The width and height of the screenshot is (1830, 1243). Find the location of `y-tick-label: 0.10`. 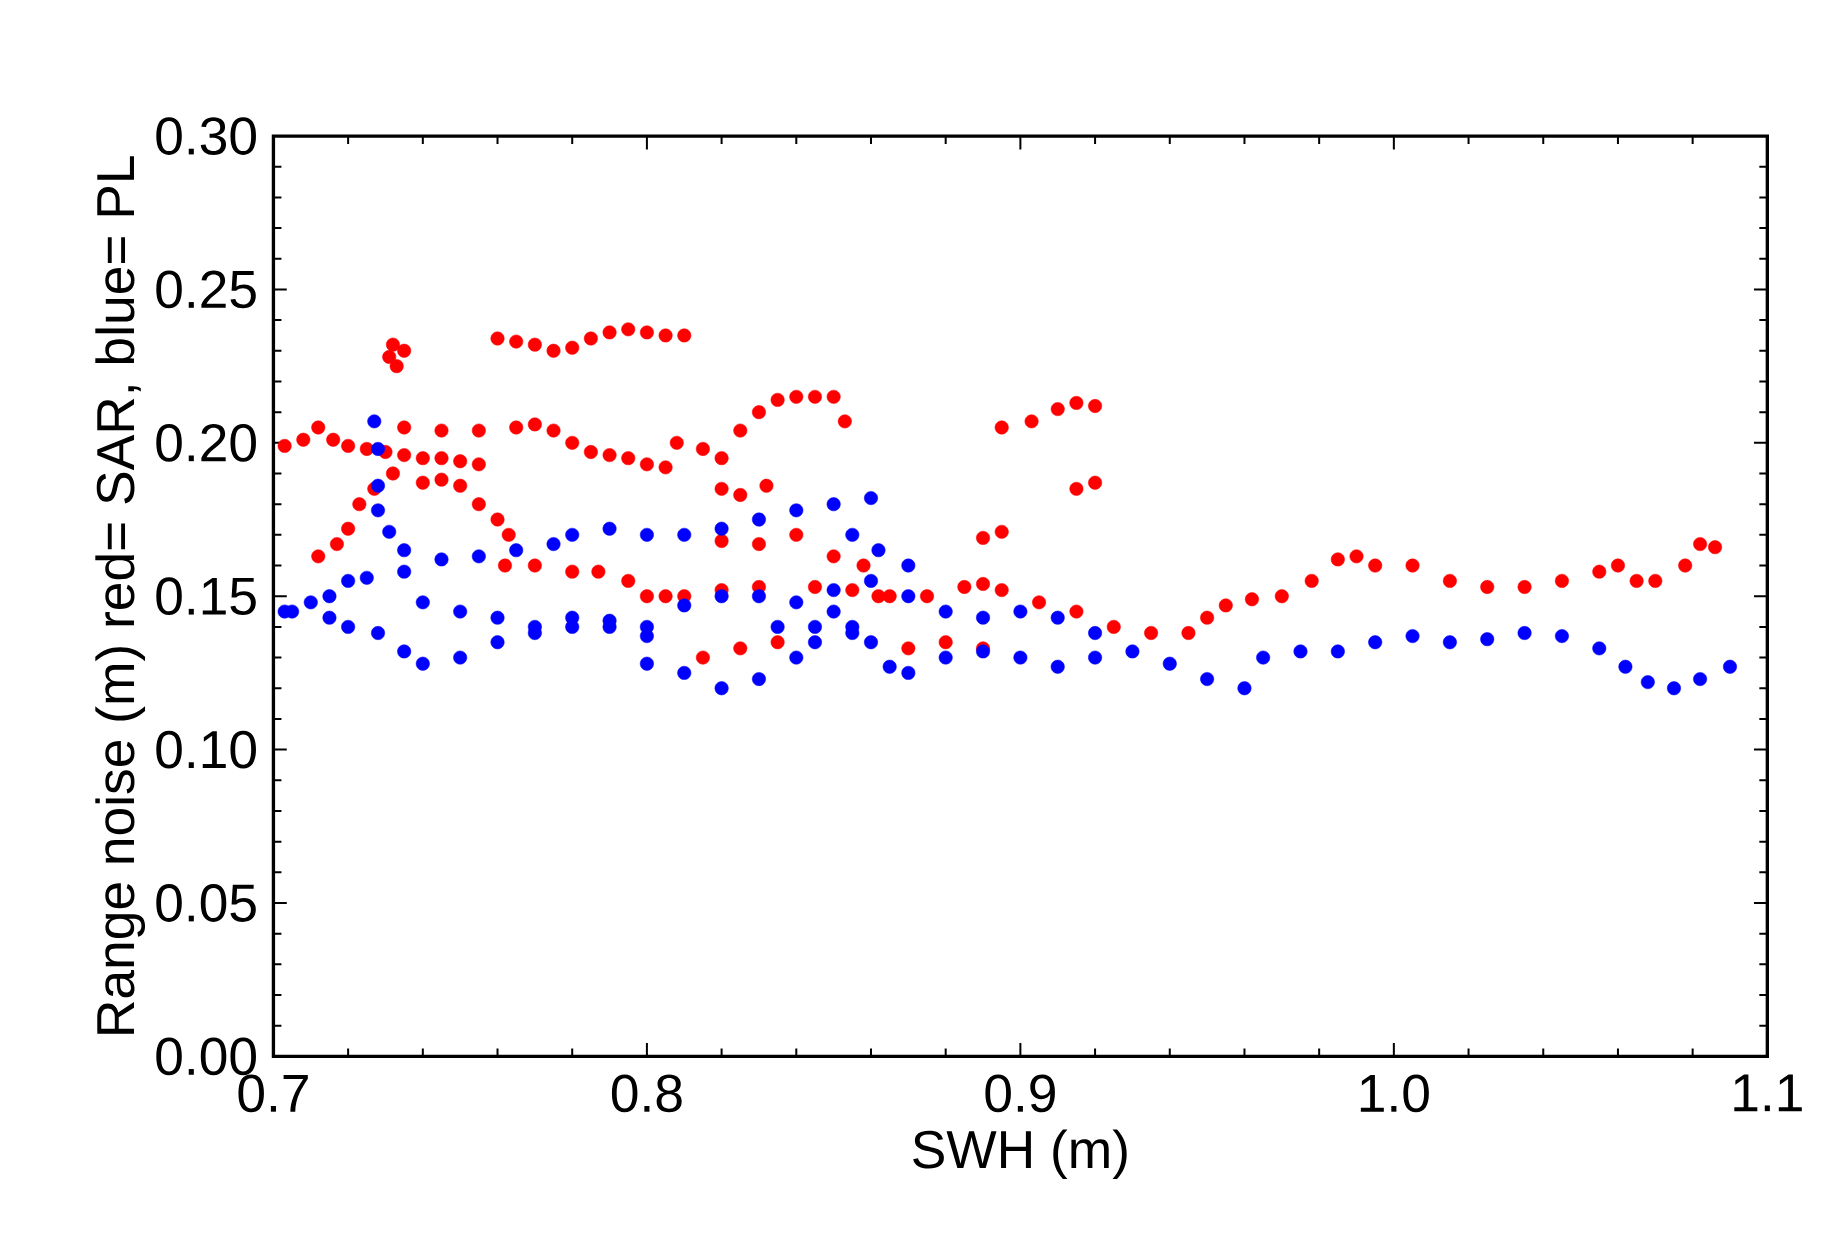

y-tick-label: 0.10 is located at coordinates (206, 749).